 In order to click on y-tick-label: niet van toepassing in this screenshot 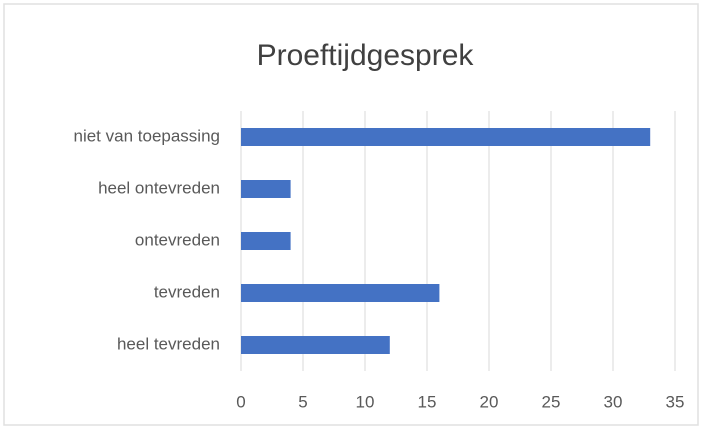, I will do `click(147, 135)`.